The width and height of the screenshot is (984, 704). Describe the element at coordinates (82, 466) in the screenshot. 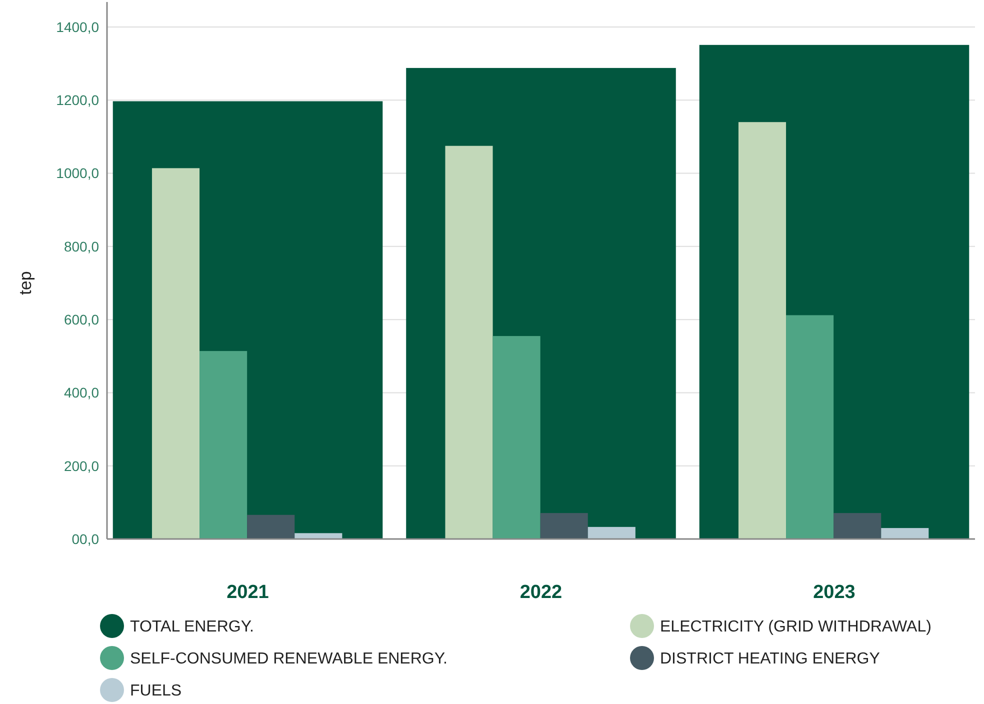

I see `y-tick-label: 200,0` at that location.